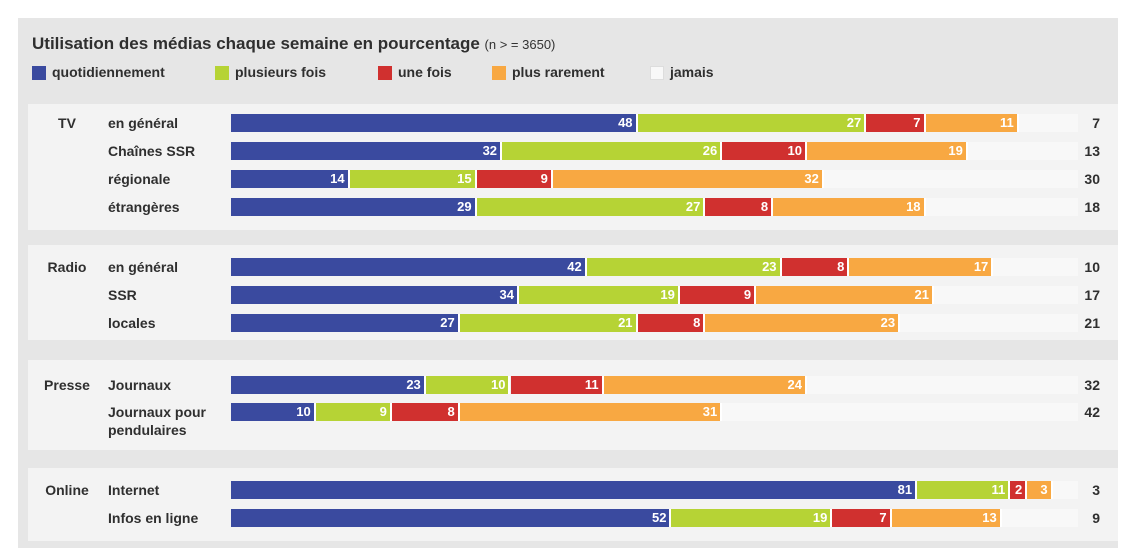 The image size is (1126, 556). What do you see at coordinates (1092, 179) in the screenshot?
I see `value-label: 30` at bounding box center [1092, 179].